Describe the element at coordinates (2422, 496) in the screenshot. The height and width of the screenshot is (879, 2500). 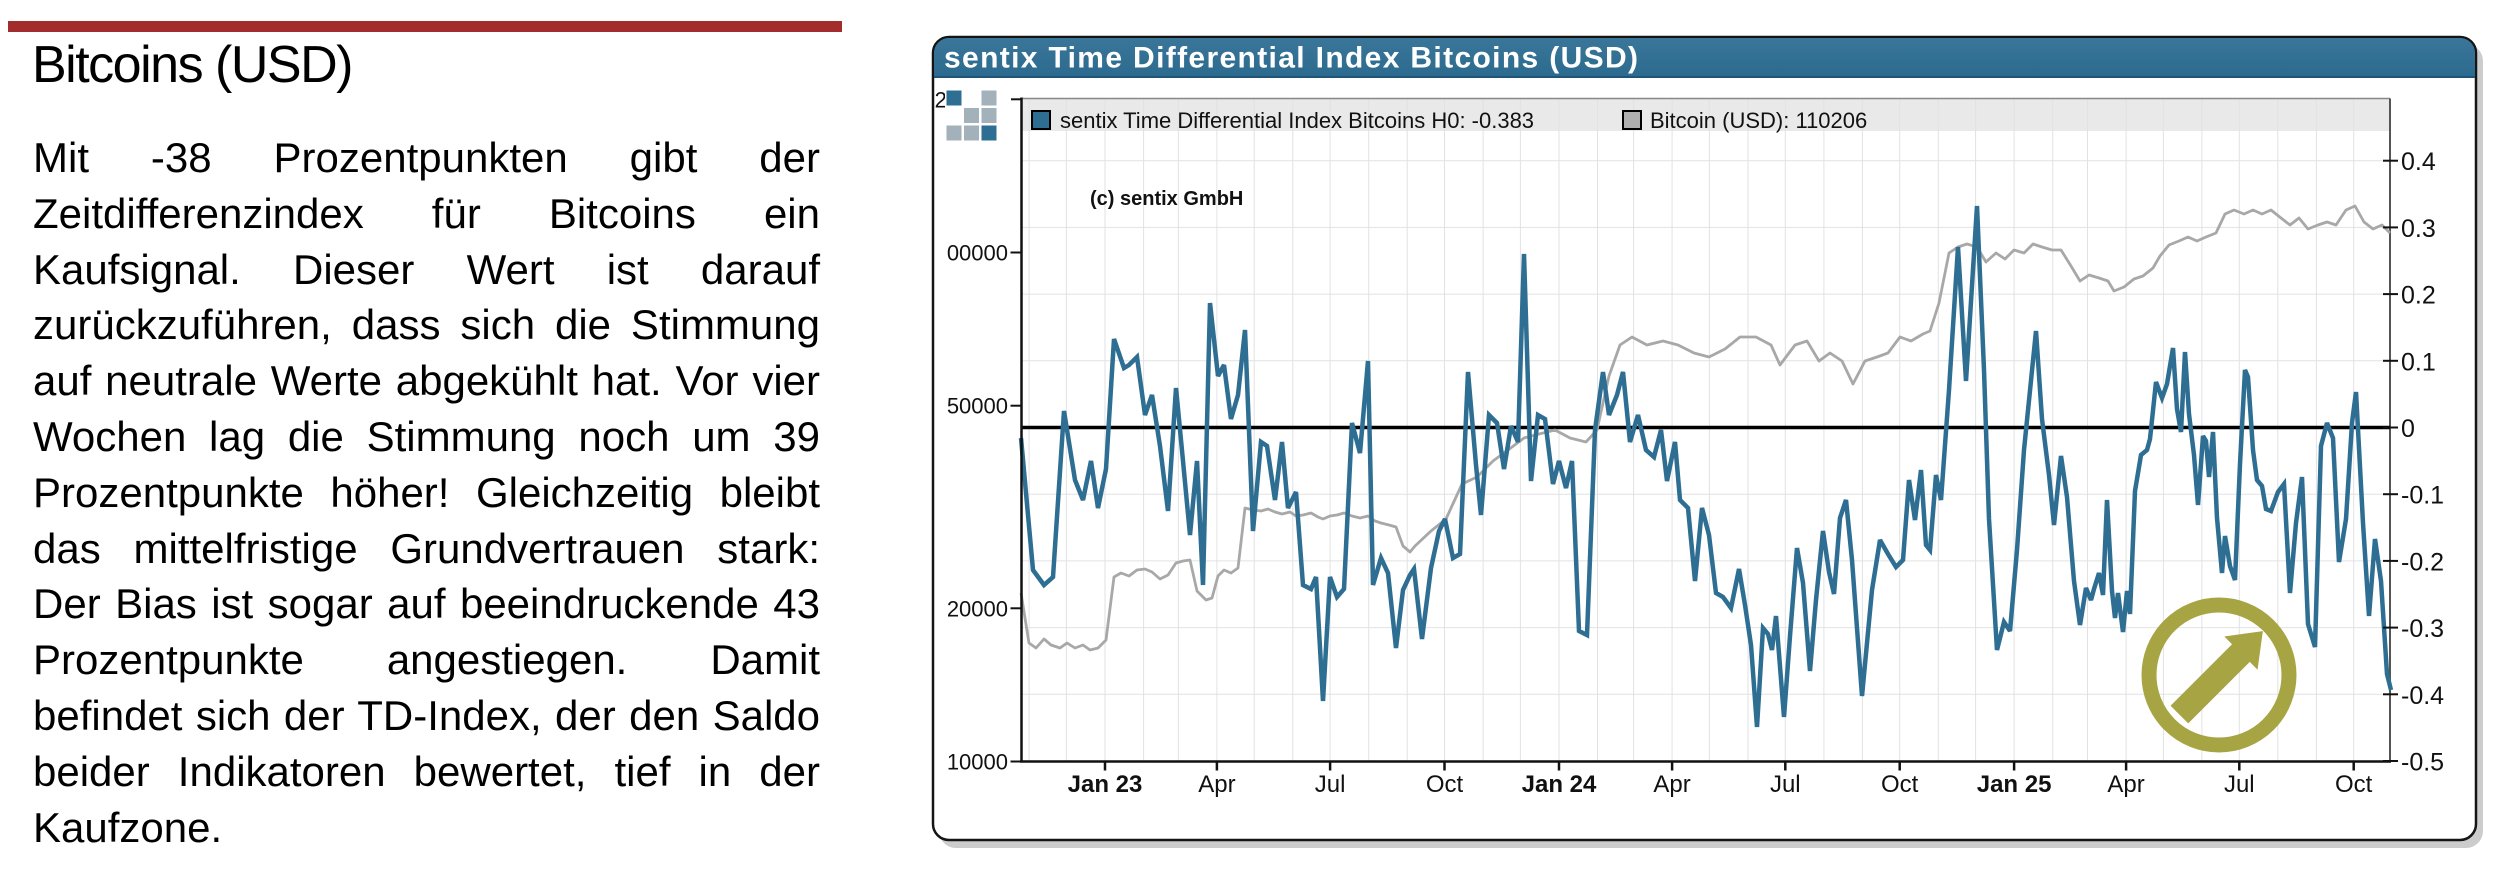
I see `svg-text: -0.1` at that location.